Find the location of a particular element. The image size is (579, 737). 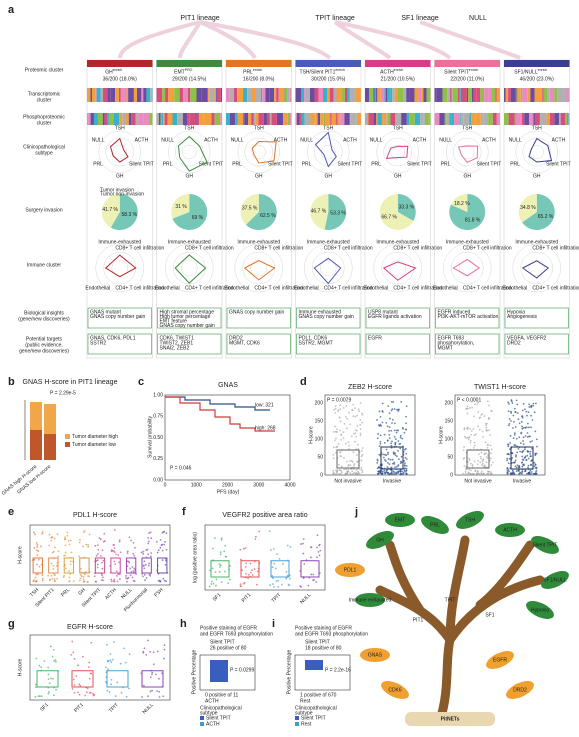

cluster-sup: enrich is located at coordinates (399, 70).